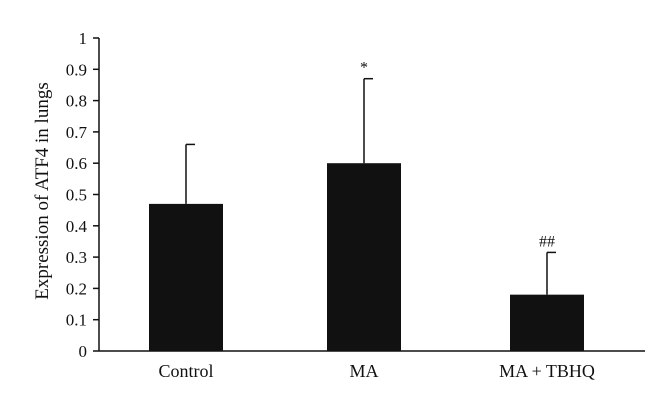  Describe the element at coordinates (547, 241) in the screenshot. I see `significance-mark-3: ##` at that location.